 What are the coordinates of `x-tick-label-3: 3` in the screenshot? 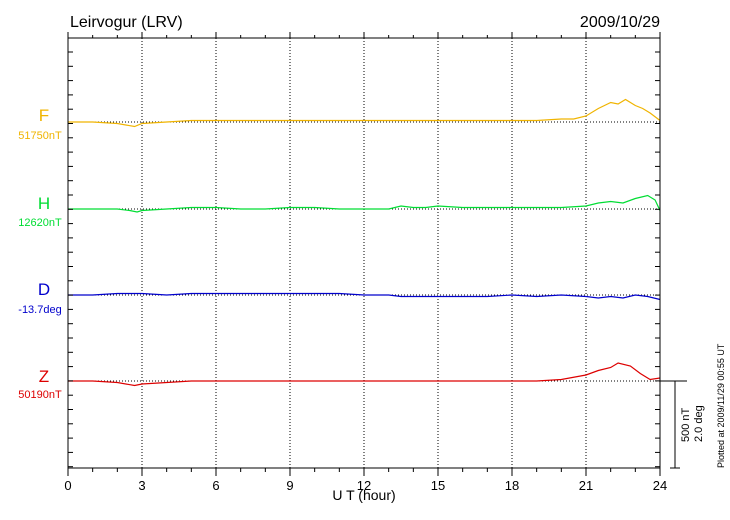 It's located at (141, 485).